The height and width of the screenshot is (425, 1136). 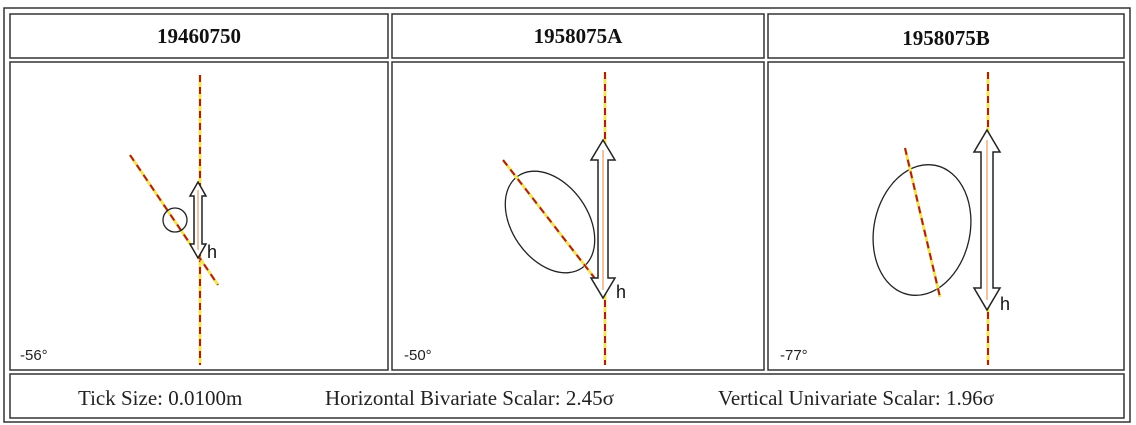 I want to click on angle-label: -77°, so click(x=794, y=355).